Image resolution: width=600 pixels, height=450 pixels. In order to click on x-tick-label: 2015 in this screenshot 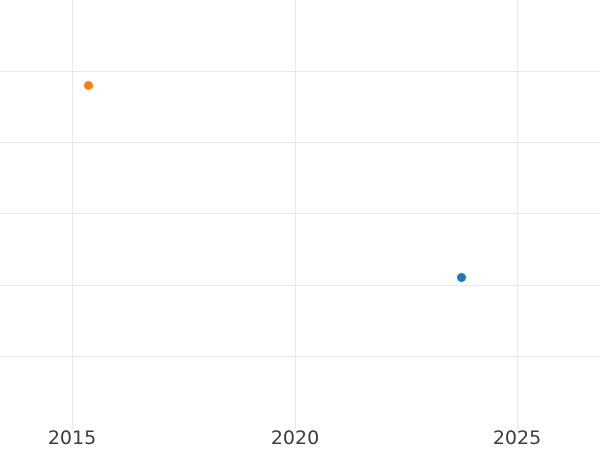, I will do `click(72, 438)`.